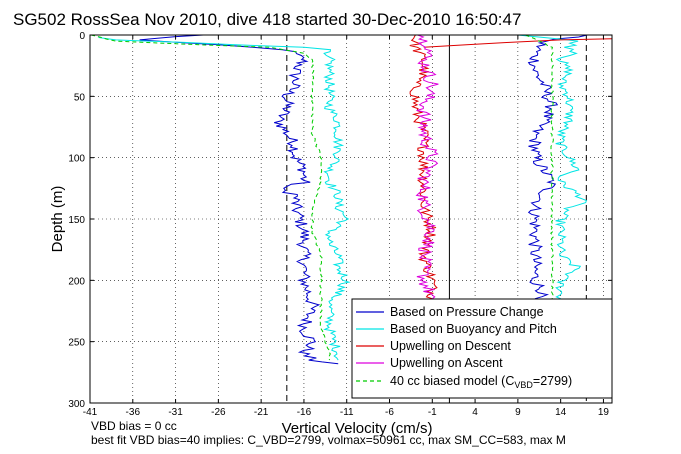 The height and width of the screenshot is (454, 681). I want to click on x-tick-label: -16, so click(304, 412).